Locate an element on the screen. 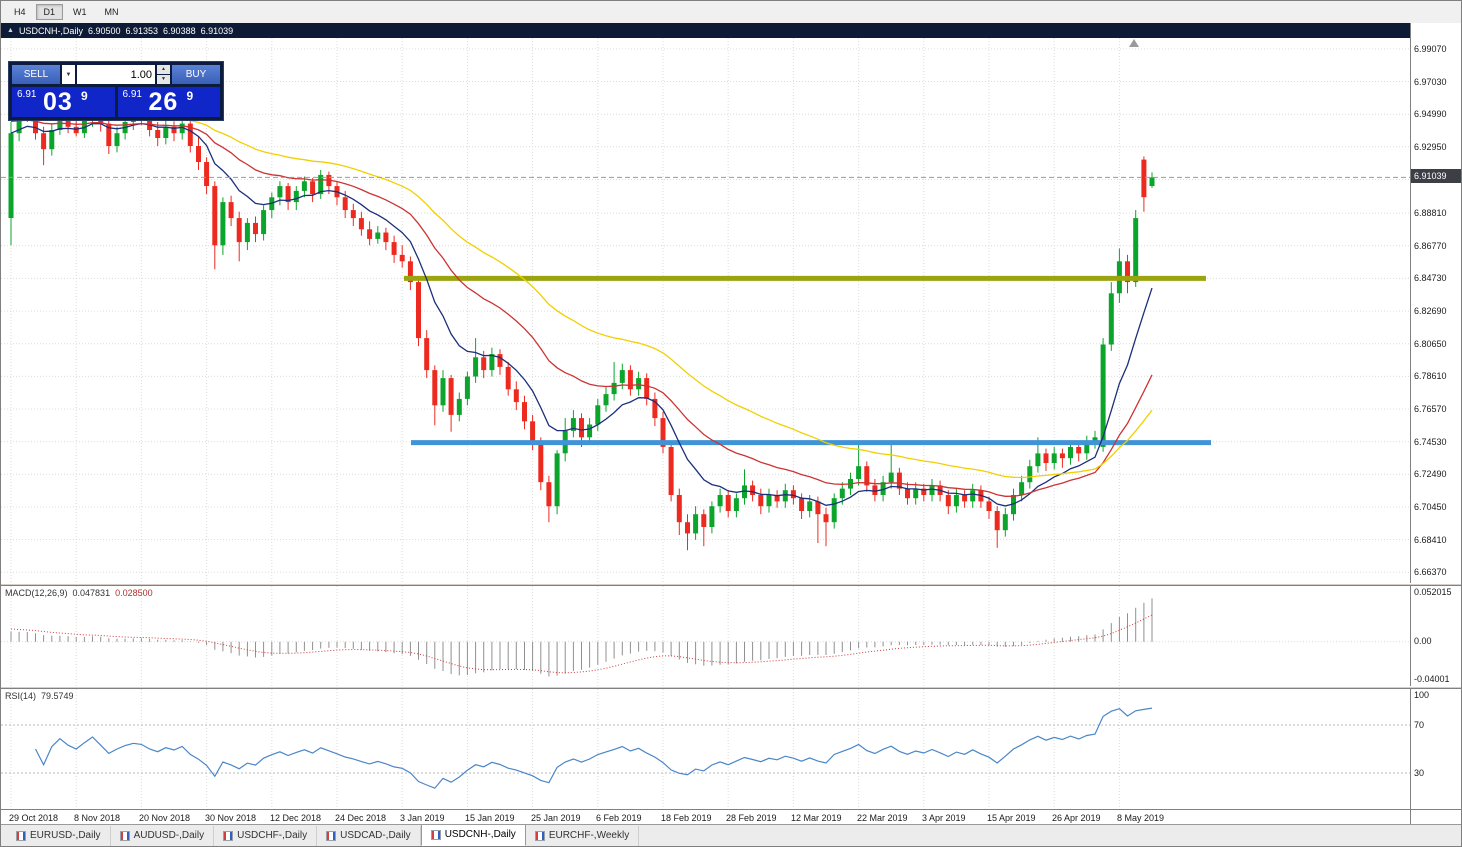  date-label: 8 May 2019 is located at coordinates (1141, 818).